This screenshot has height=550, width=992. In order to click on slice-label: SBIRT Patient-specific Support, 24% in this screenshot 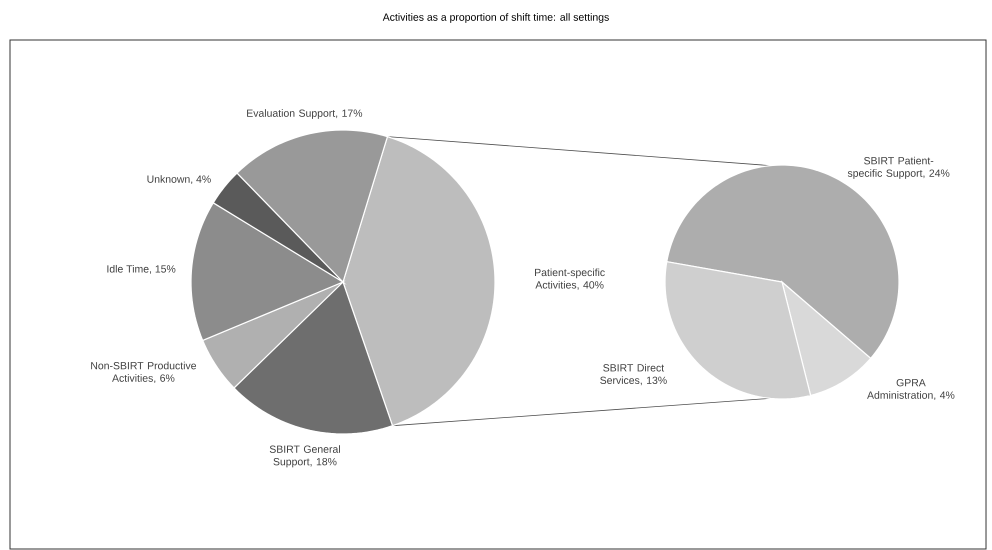, I will do `click(899, 167)`.